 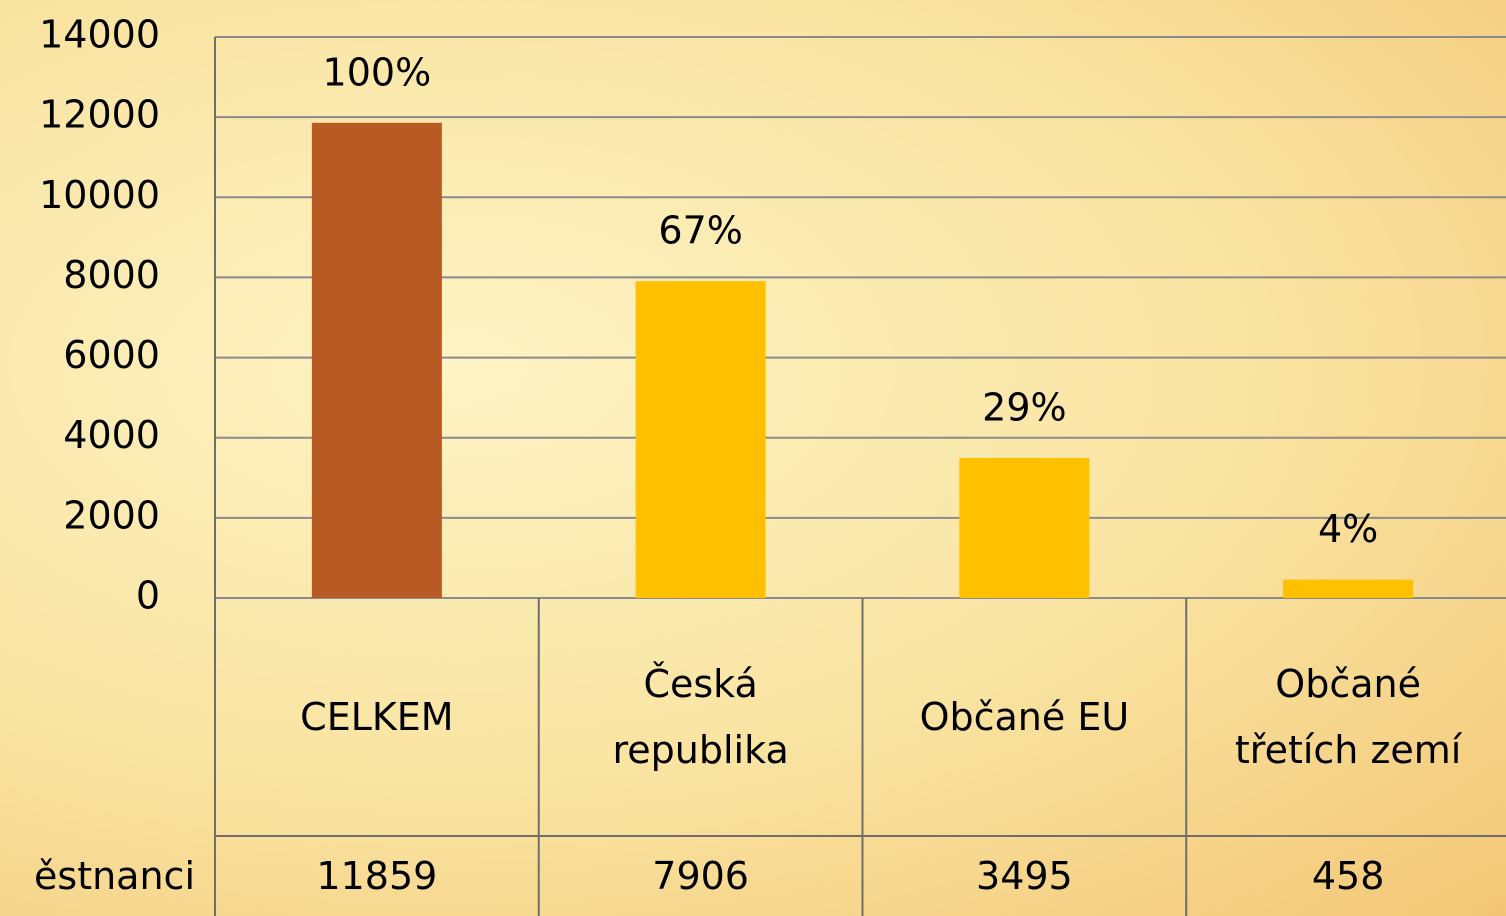 I want to click on table-value: 3495, so click(x=1025, y=876).